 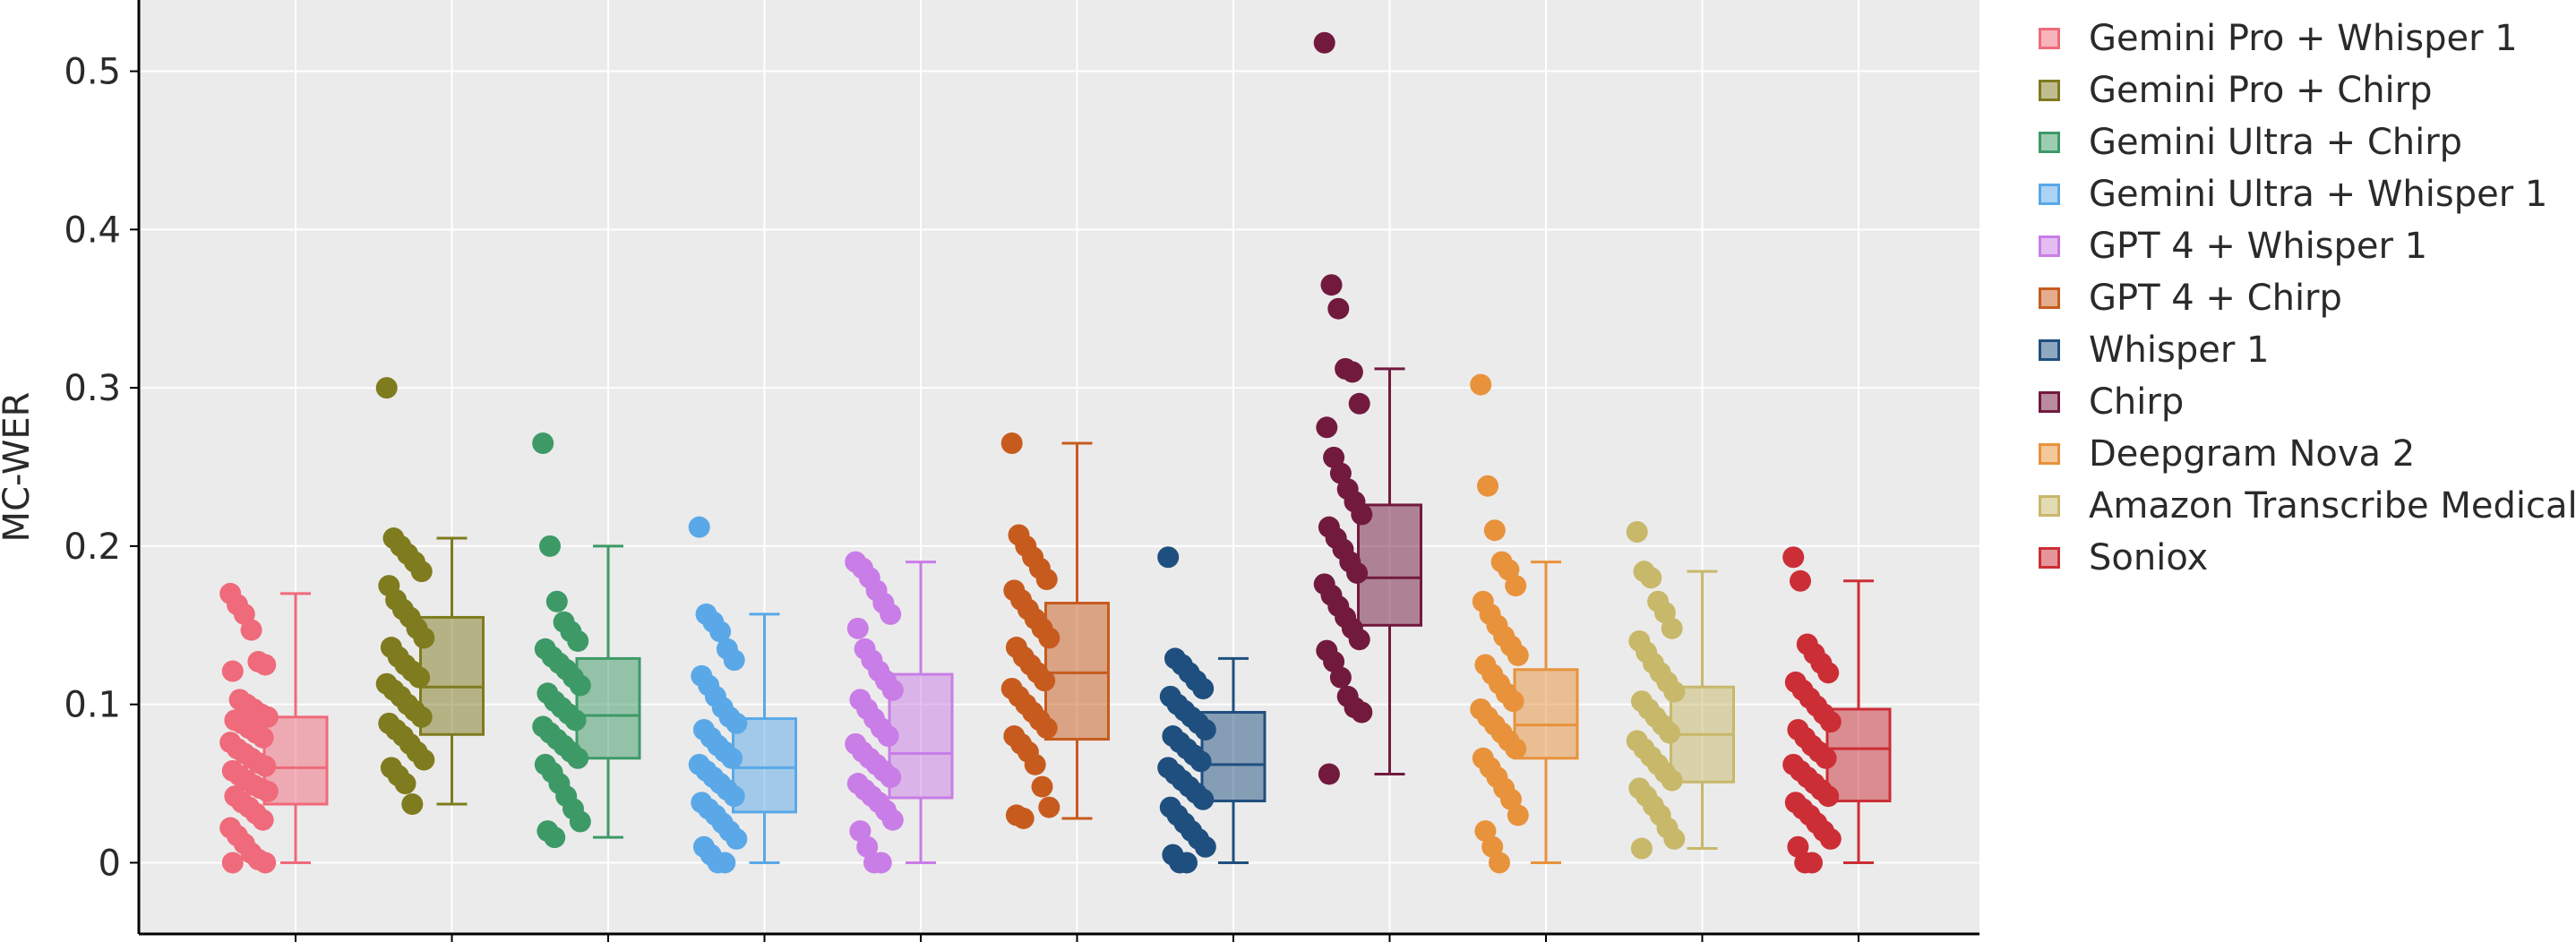 I want to click on legend-label: GPT 4 + Whisper 1, so click(x=2258, y=246).